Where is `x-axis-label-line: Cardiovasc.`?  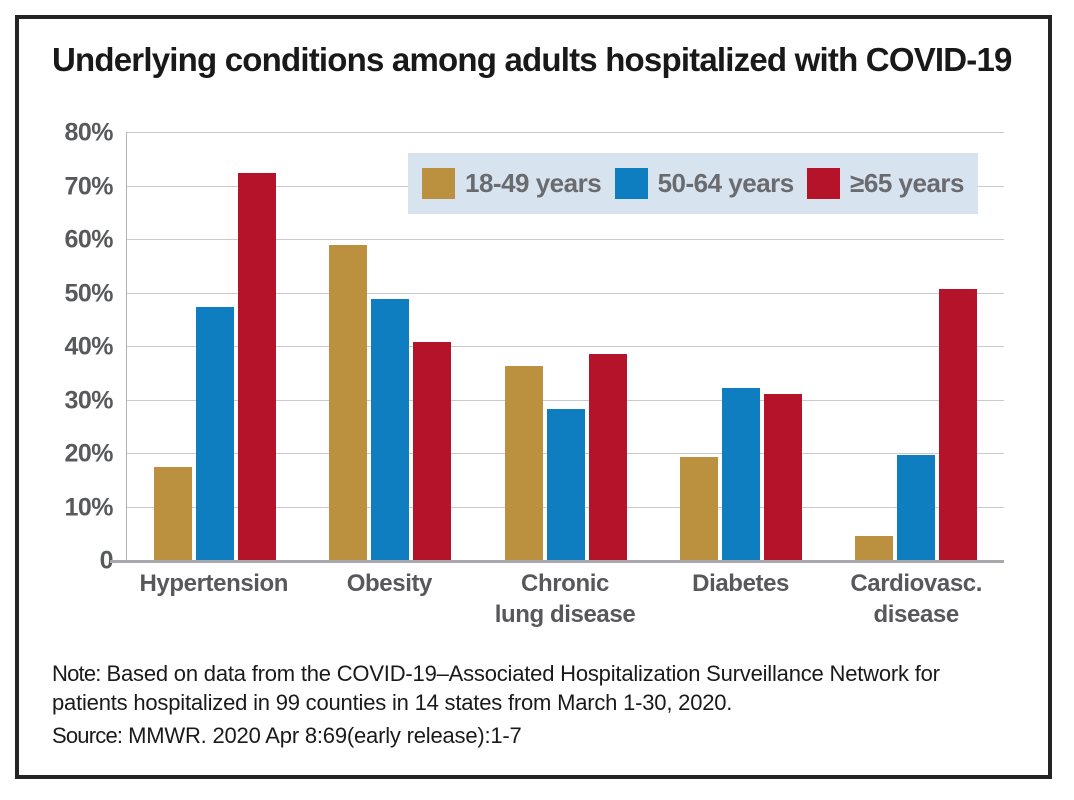 x-axis-label-line: Cardiovasc. is located at coordinates (916, 583).